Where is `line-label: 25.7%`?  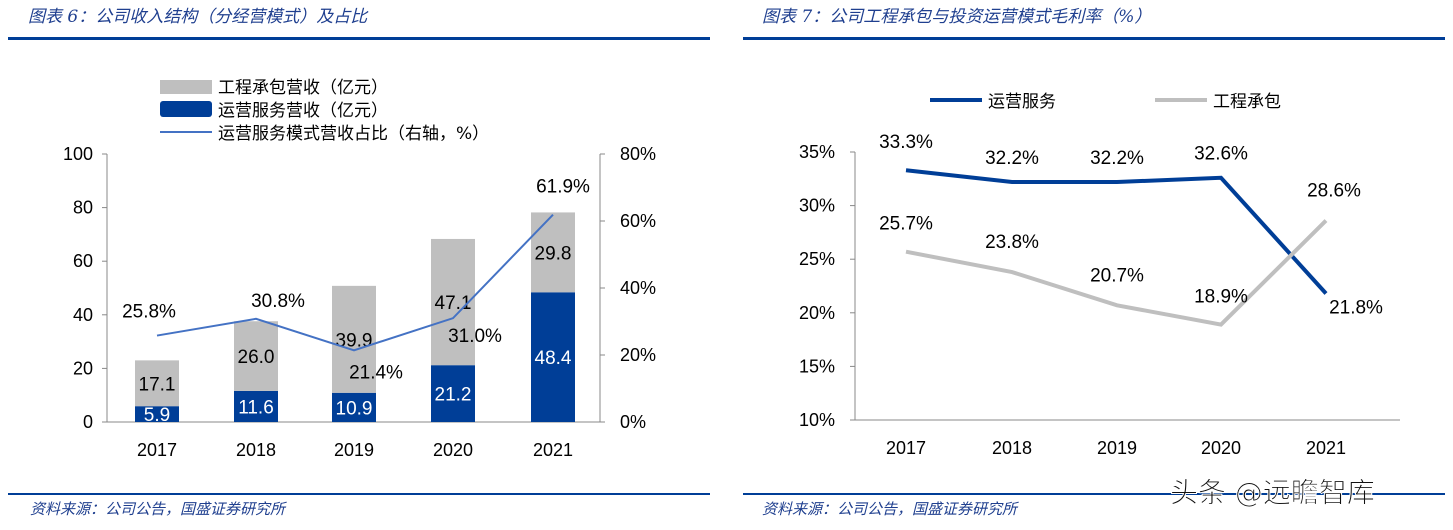 line-label: 25.7% is located at coordinates (906, 224).